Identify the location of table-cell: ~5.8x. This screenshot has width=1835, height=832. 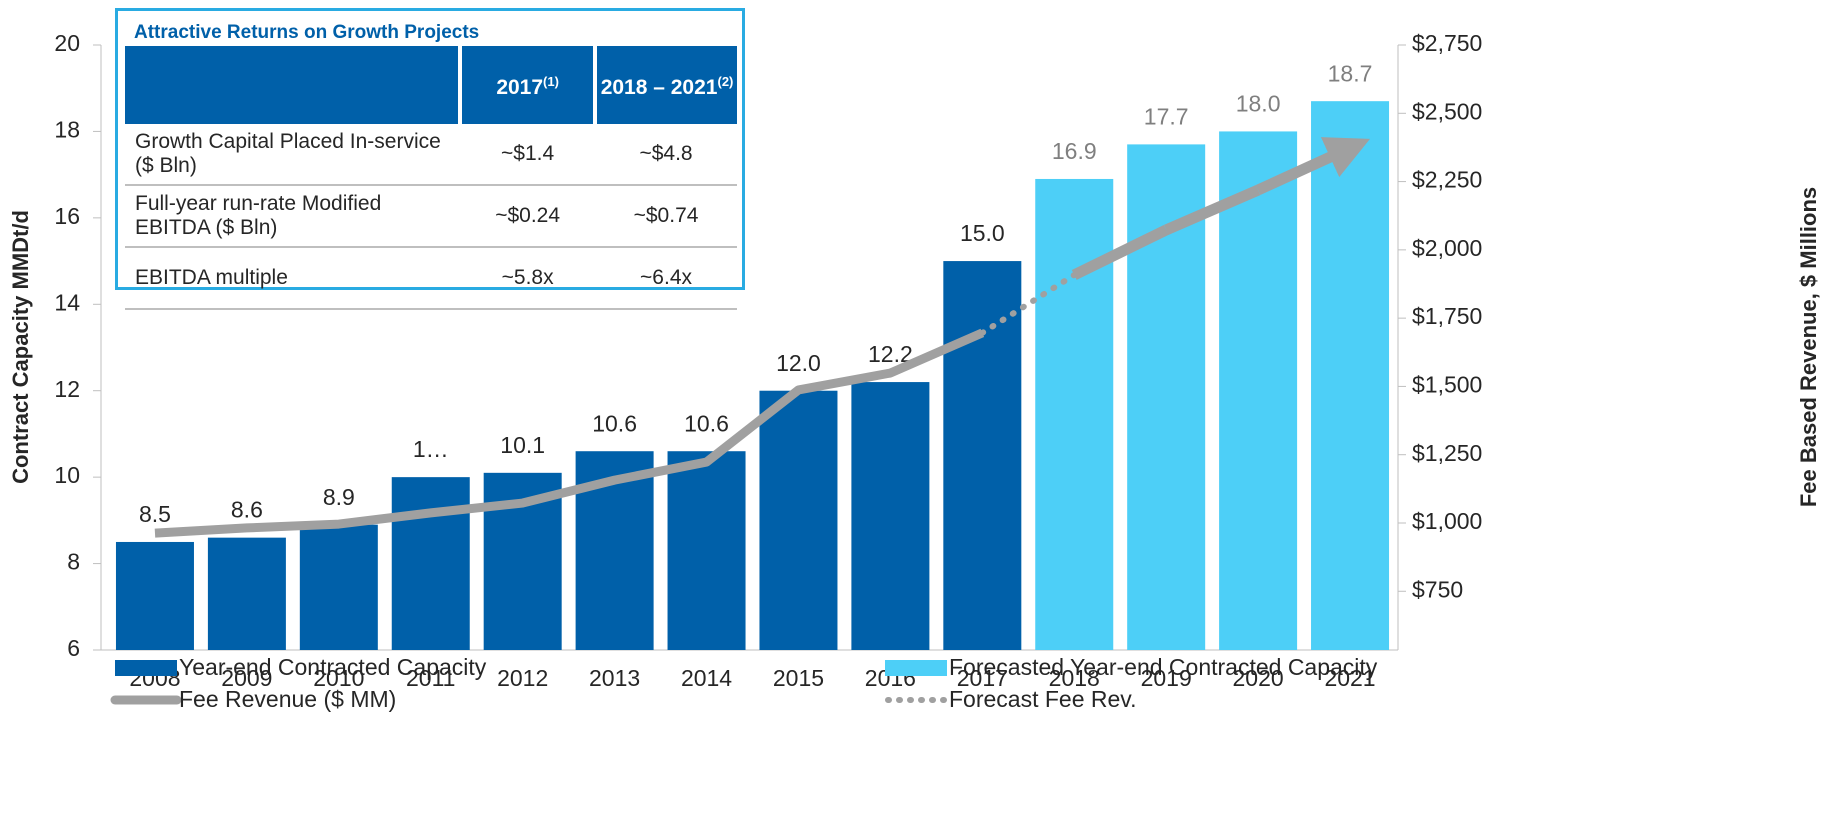
(528, 278).